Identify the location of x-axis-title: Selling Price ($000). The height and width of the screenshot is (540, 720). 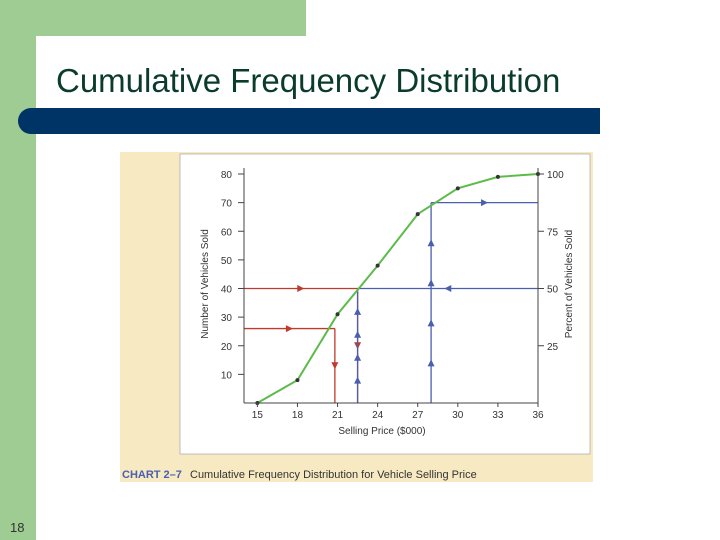
(381, 431).